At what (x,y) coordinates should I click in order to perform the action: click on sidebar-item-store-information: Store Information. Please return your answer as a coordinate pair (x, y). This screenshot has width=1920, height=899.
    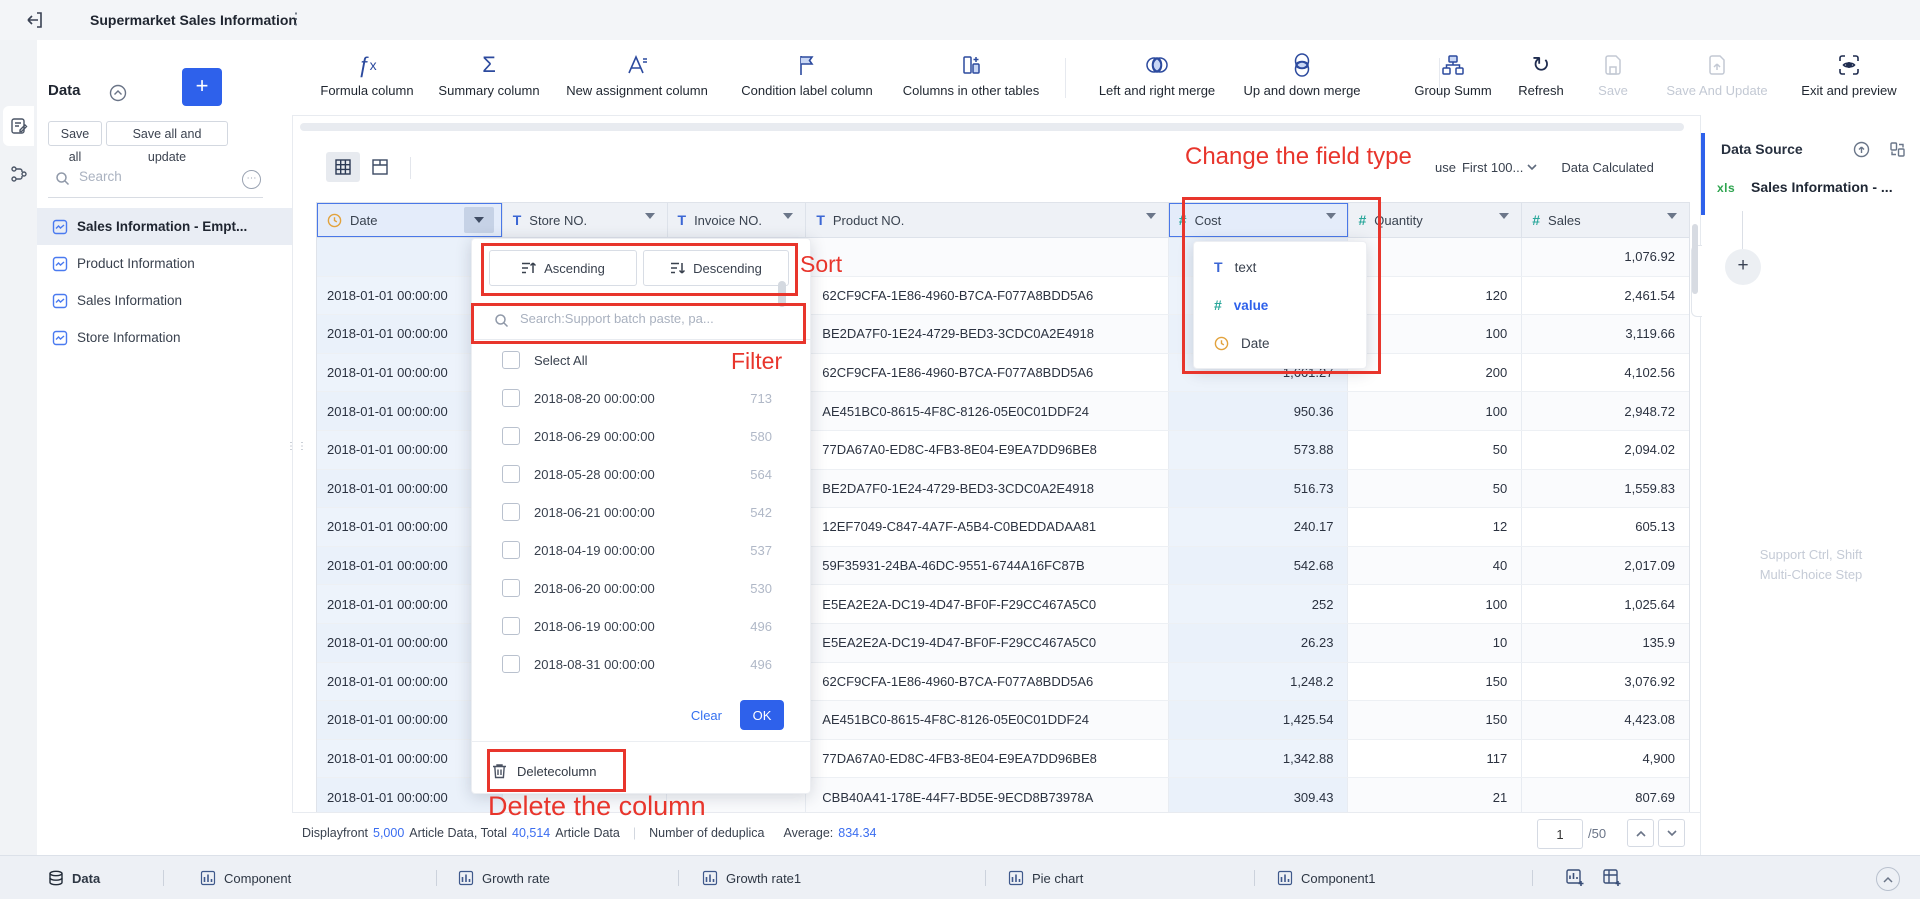
    Looking at the image, I should click on (164, 337).